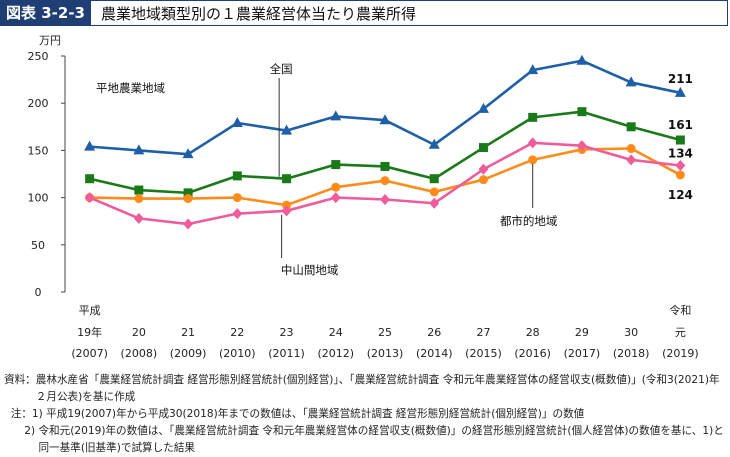 The height and width of the screenshot is (457, 730). I want to click on x-tick-year-label: 21, so click(188, 332).